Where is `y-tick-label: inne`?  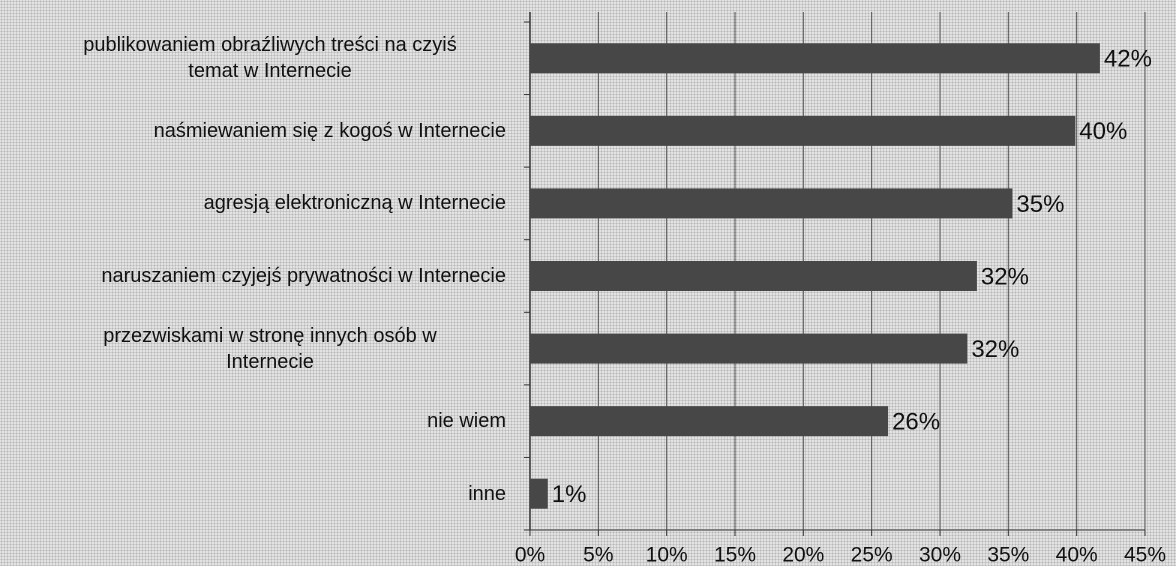
y-tick-label: inne is located at coordinates (487, 493).